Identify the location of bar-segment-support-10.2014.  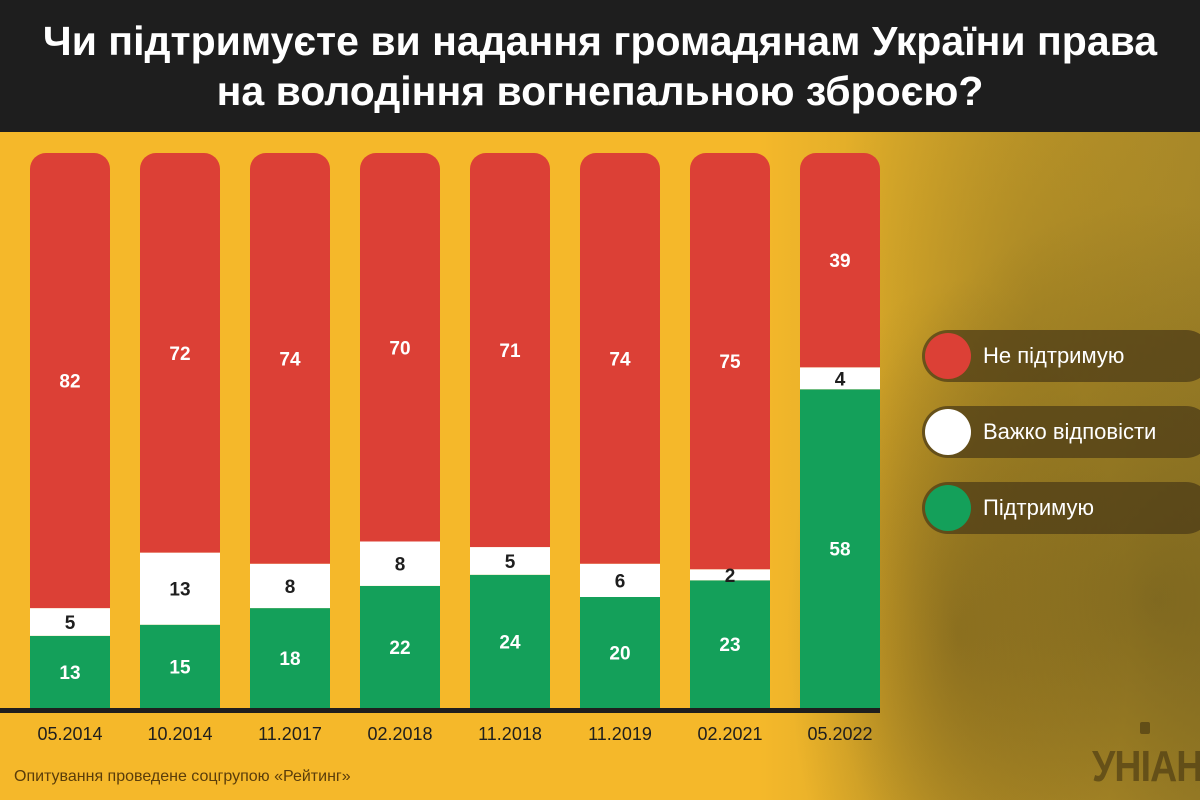
(180, 666).